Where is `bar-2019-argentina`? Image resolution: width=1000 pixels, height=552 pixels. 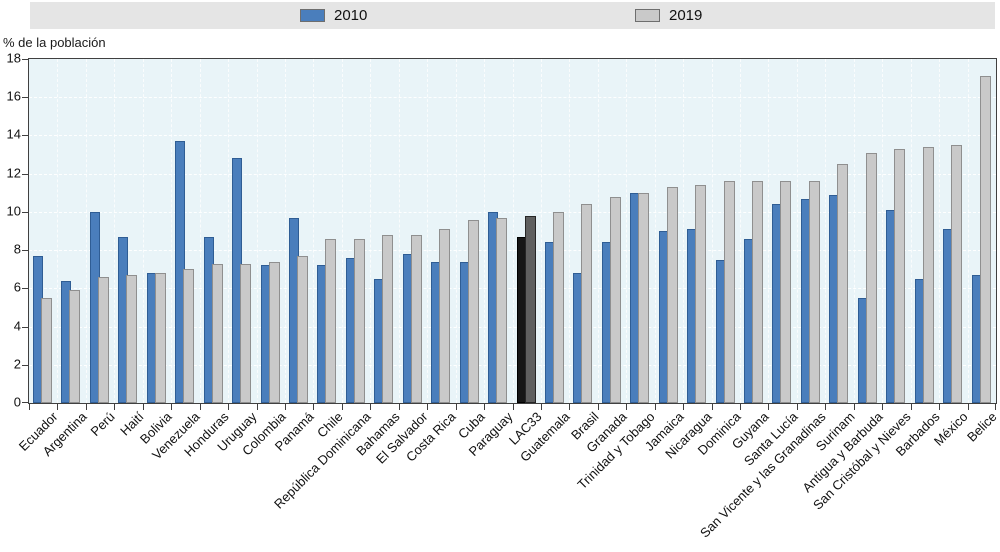 bar-2019-argentina is located at coordinates (75, 346).